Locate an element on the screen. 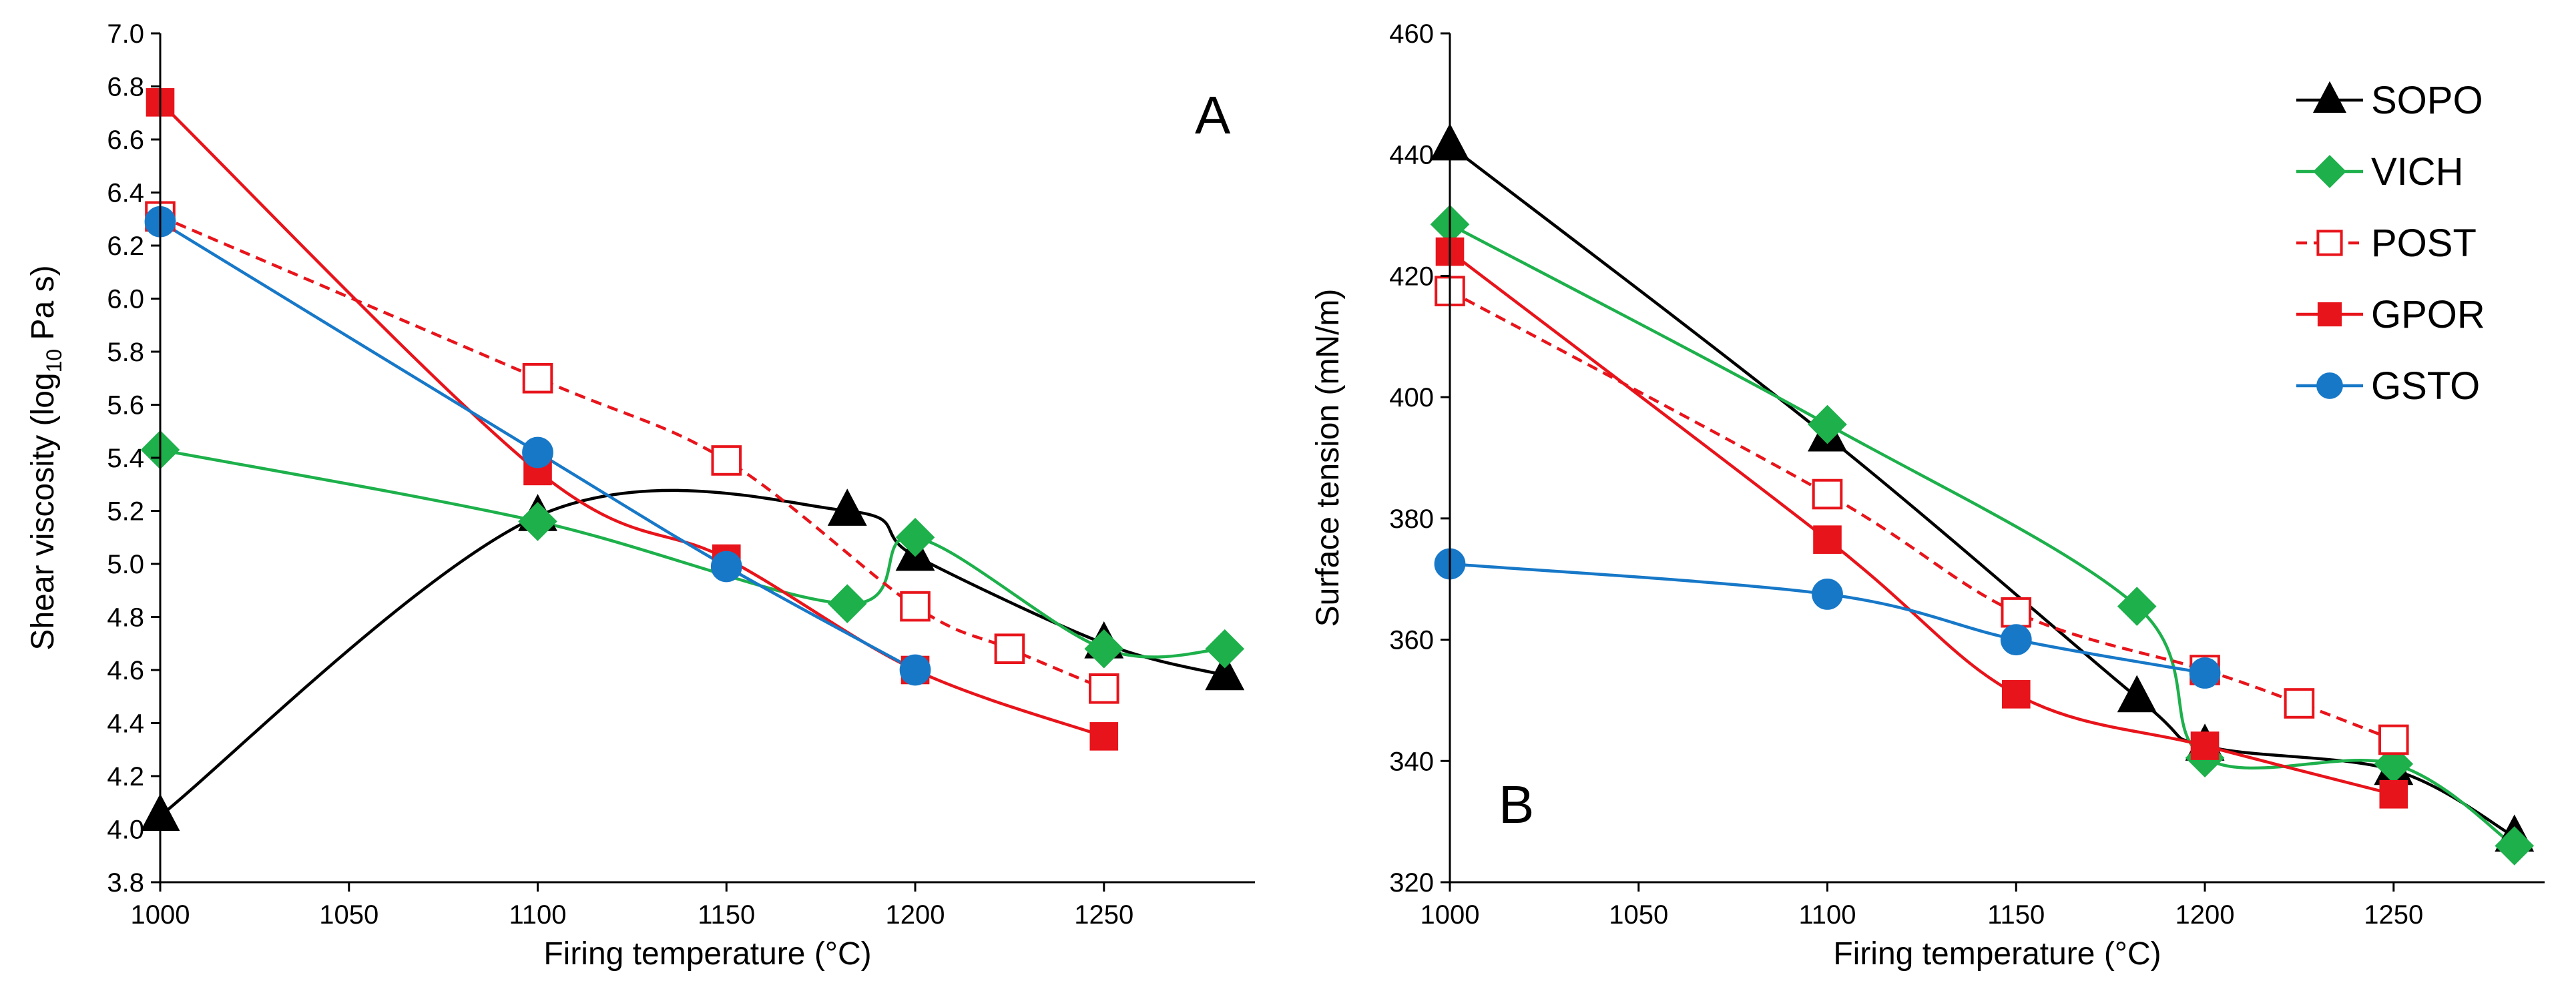 Image resolution: width=2576 pixels, height=993 pixels. y-tick-label: 440 is located at coordinates (1411, 155).